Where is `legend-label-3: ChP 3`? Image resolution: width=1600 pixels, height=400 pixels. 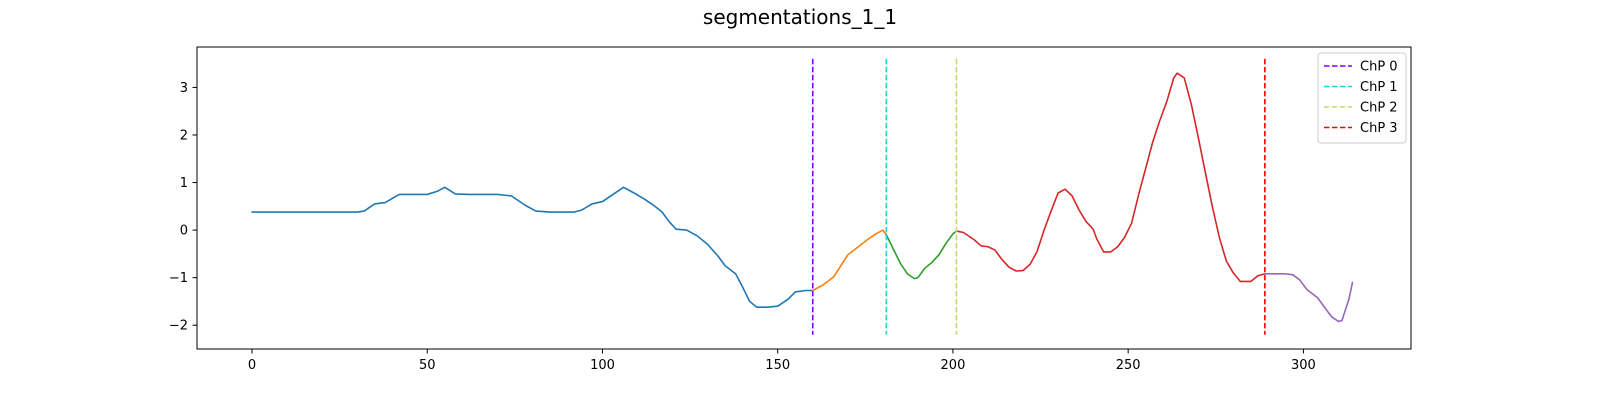 legend-label-3: ChP 3 is located at coordinates (1379, 128).